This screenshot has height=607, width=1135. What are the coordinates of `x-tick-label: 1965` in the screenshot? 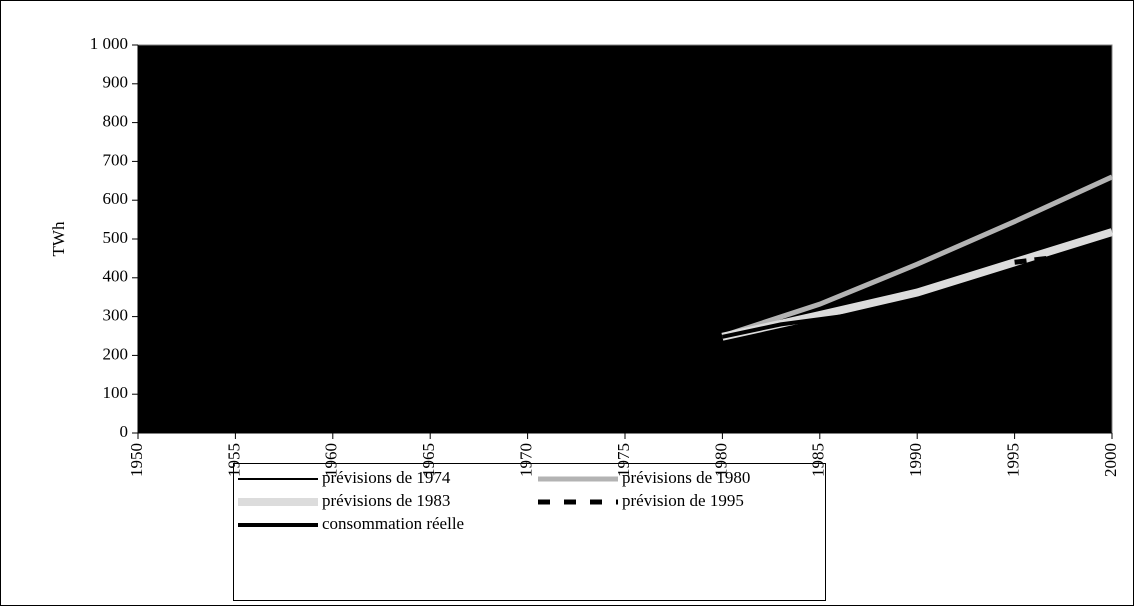 It's located at (428, 460).